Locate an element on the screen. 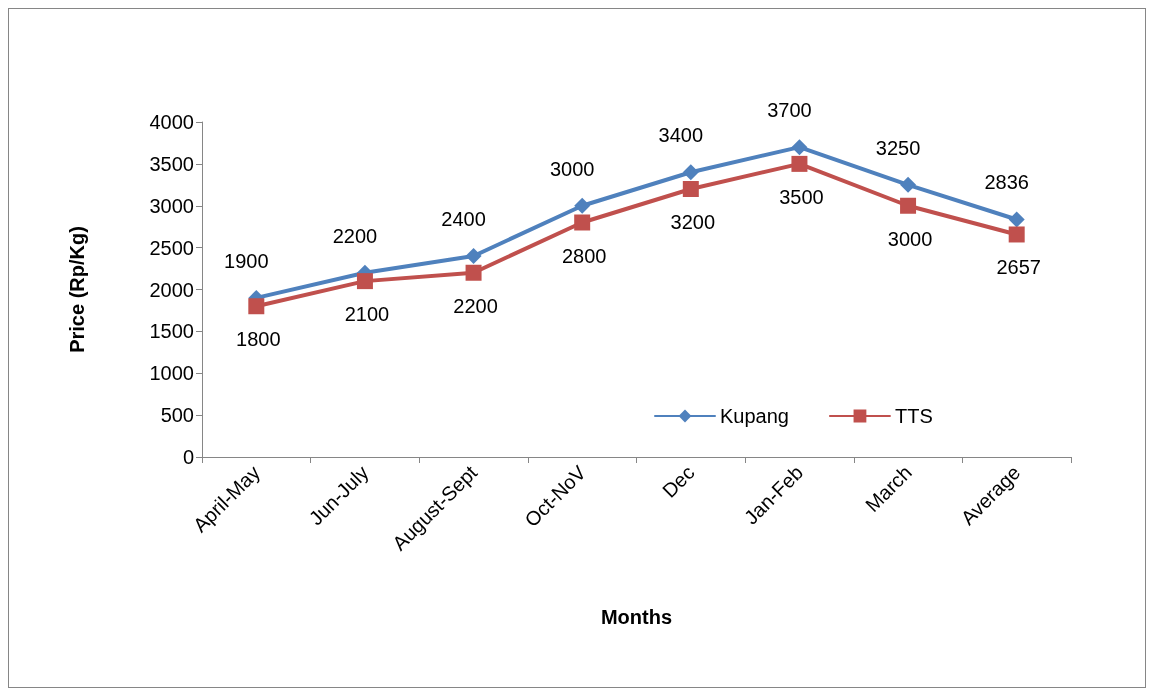  data-label: 2657 is located at coordinates (1018, 267).